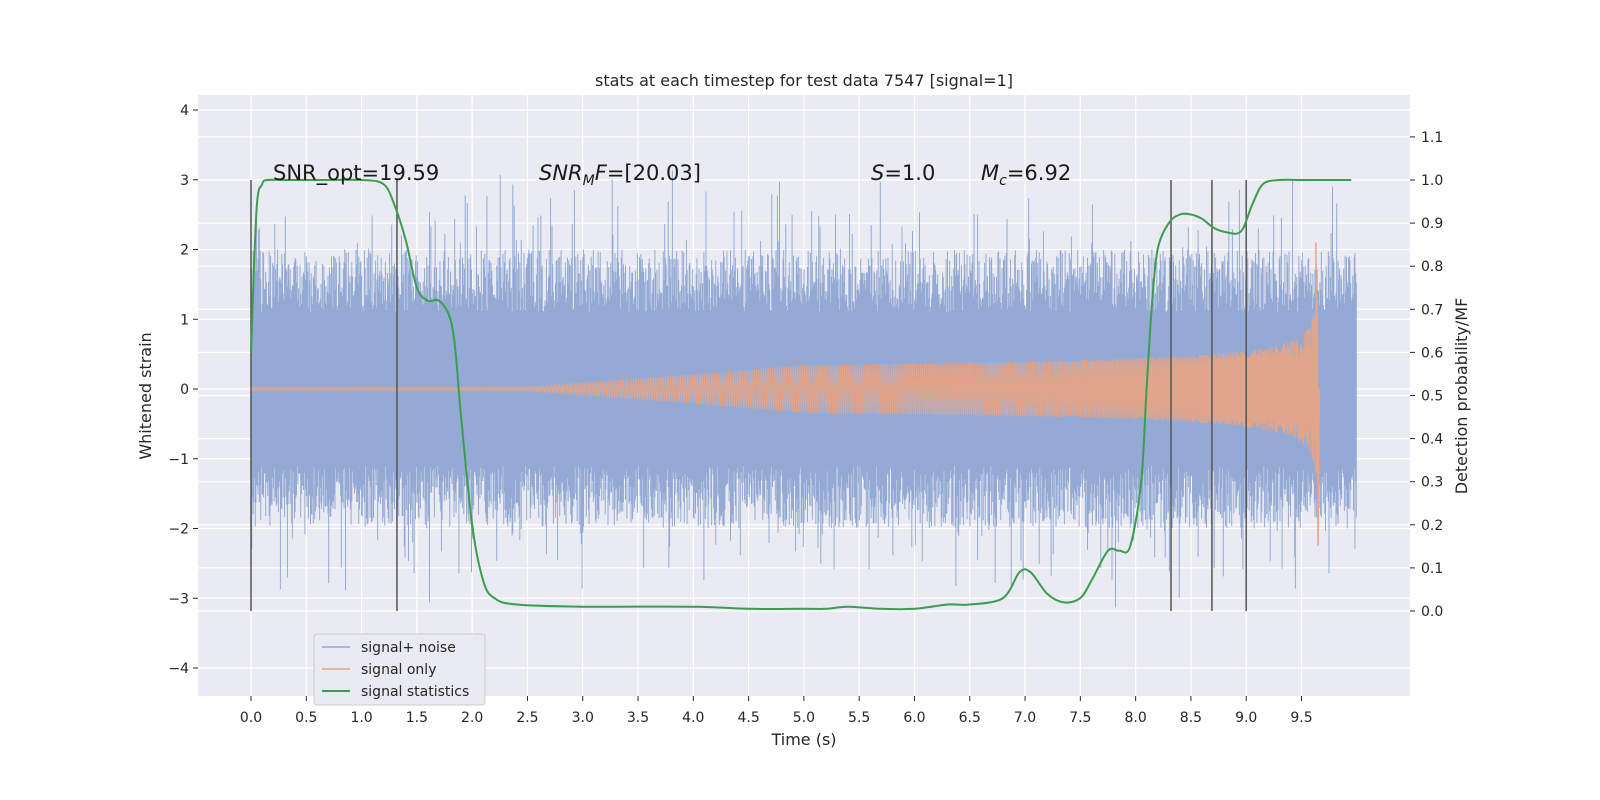 The width and height of the screenshot is (1600, 800). What do you see at coordinates (178, 669) in the screenshot?
I see `y-tick-label: −4` at bounding box center [178, 669].